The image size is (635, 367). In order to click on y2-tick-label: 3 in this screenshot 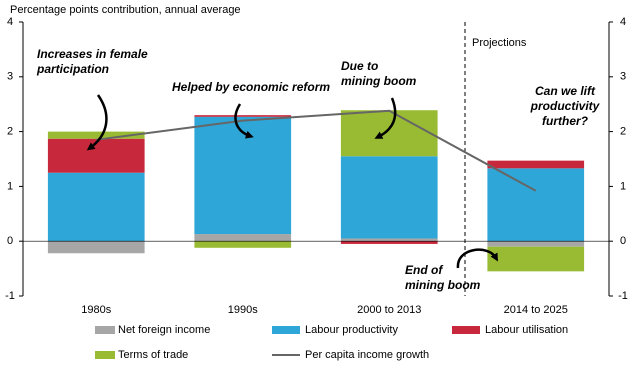, I will do `click(623, 77)`.